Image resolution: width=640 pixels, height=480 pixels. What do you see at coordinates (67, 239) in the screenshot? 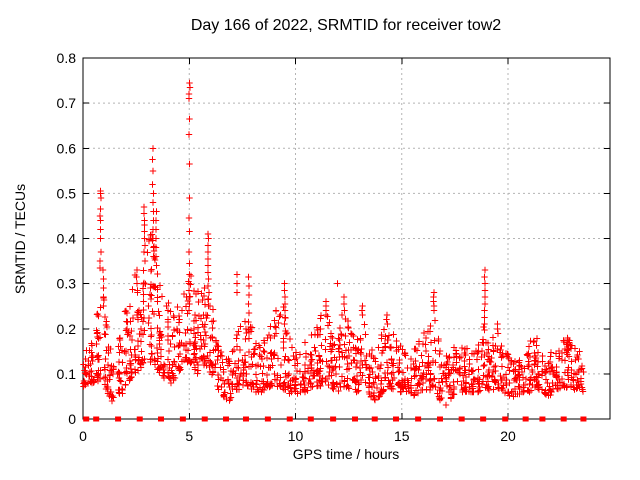
I see `y-tick-label: 0.4` at bounding box center [67, 239].